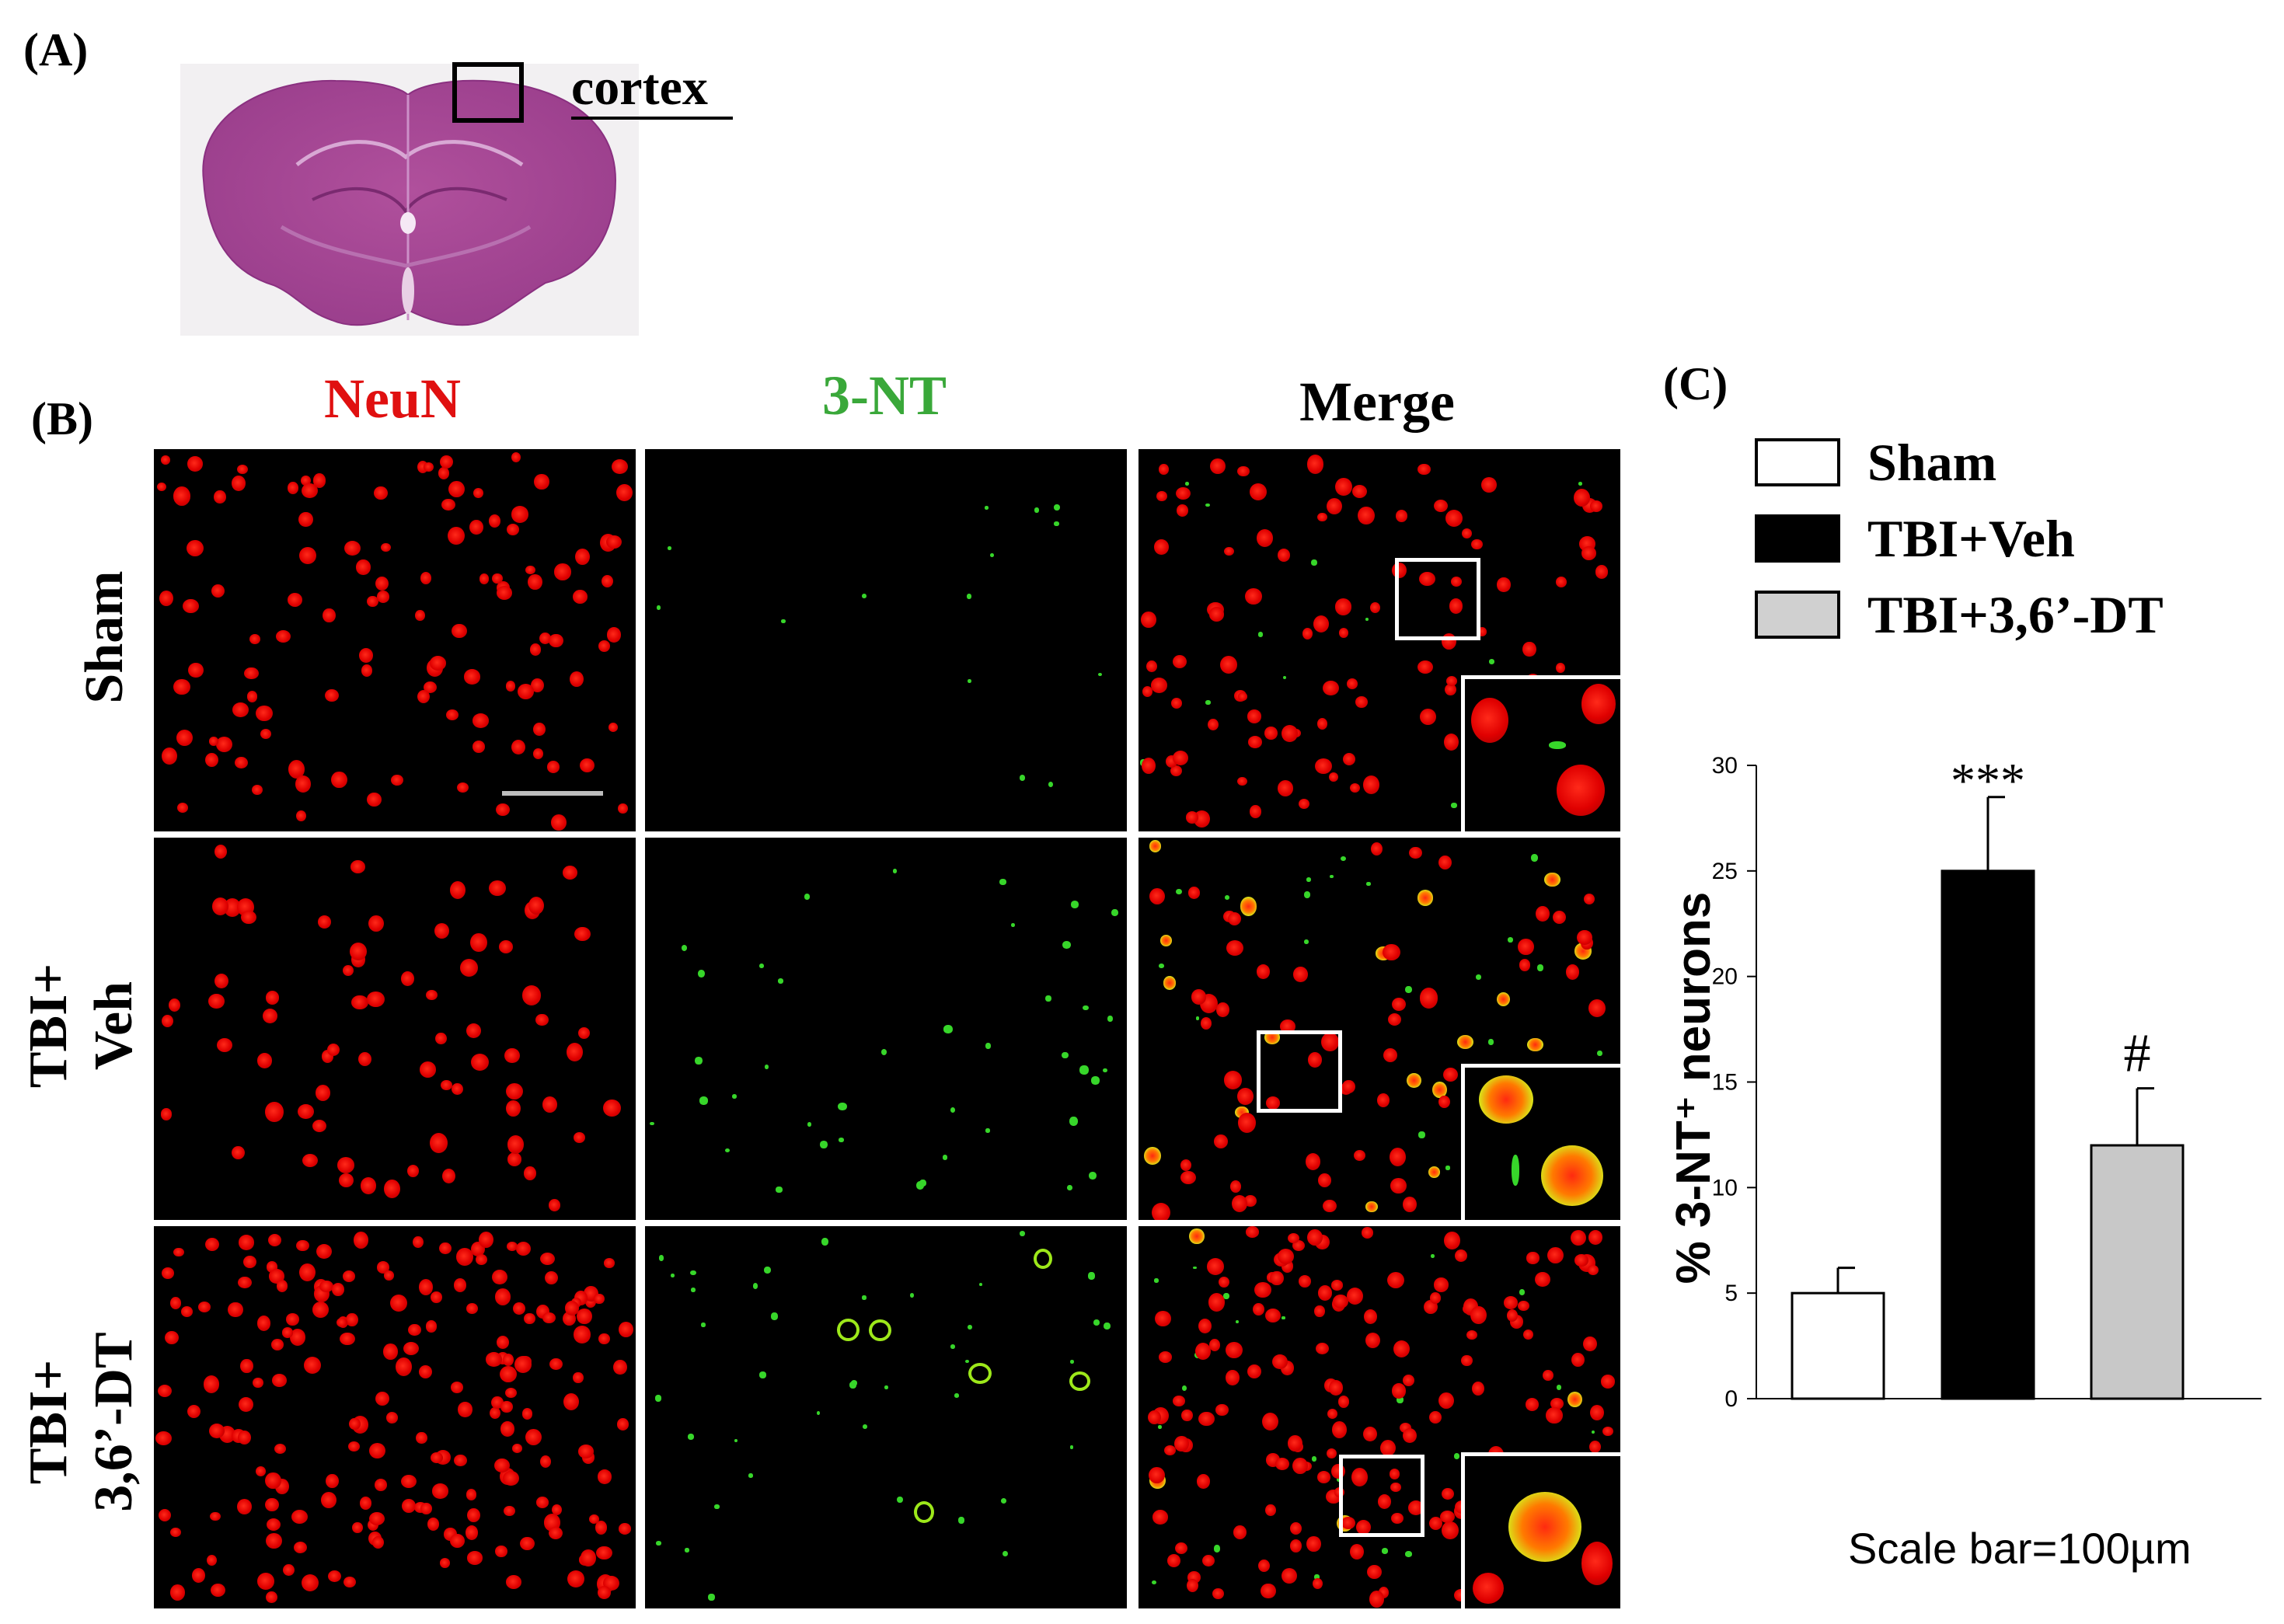  I want to click on column-header-3nt: 3-NT, so click(884, 395).